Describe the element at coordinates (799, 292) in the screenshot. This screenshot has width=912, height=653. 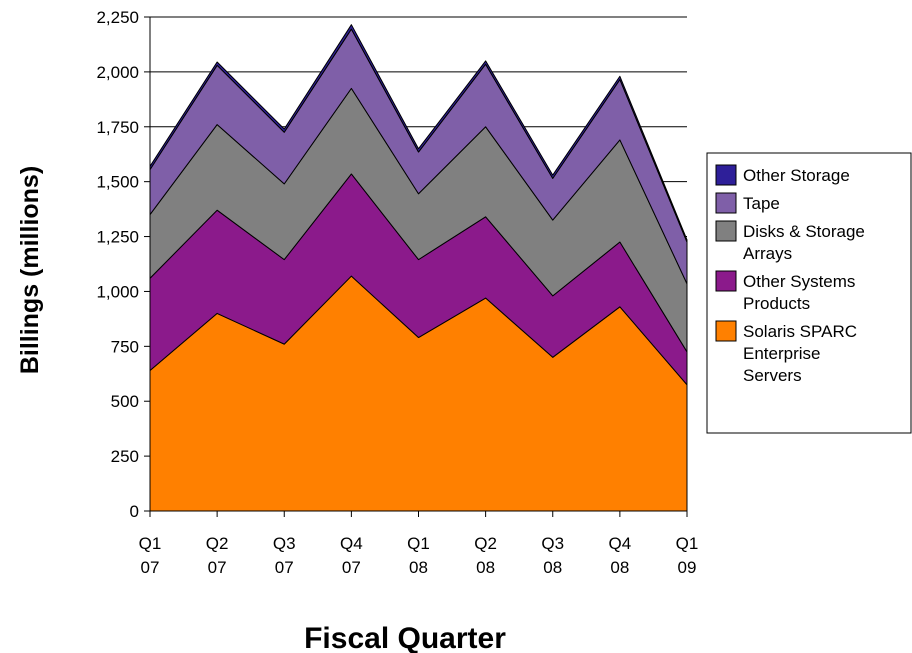
I see `legend-label-1: Other Systems Products` at that location.